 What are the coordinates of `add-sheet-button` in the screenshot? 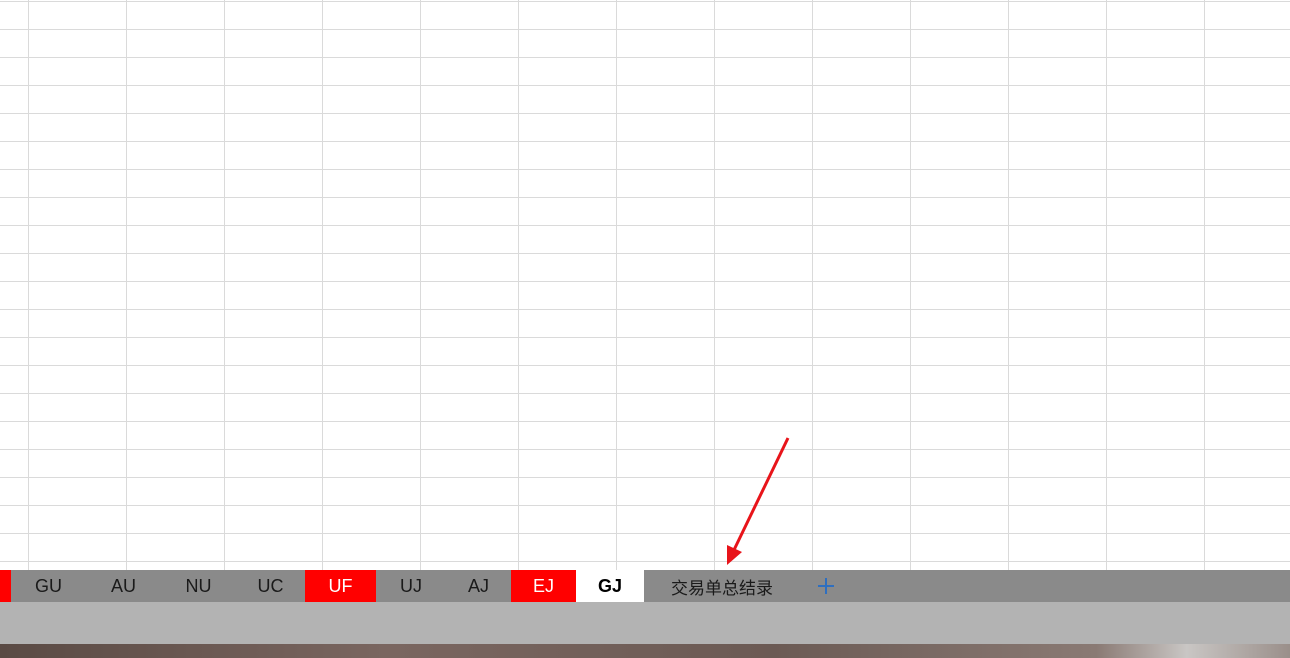 It's located at (826, 586).